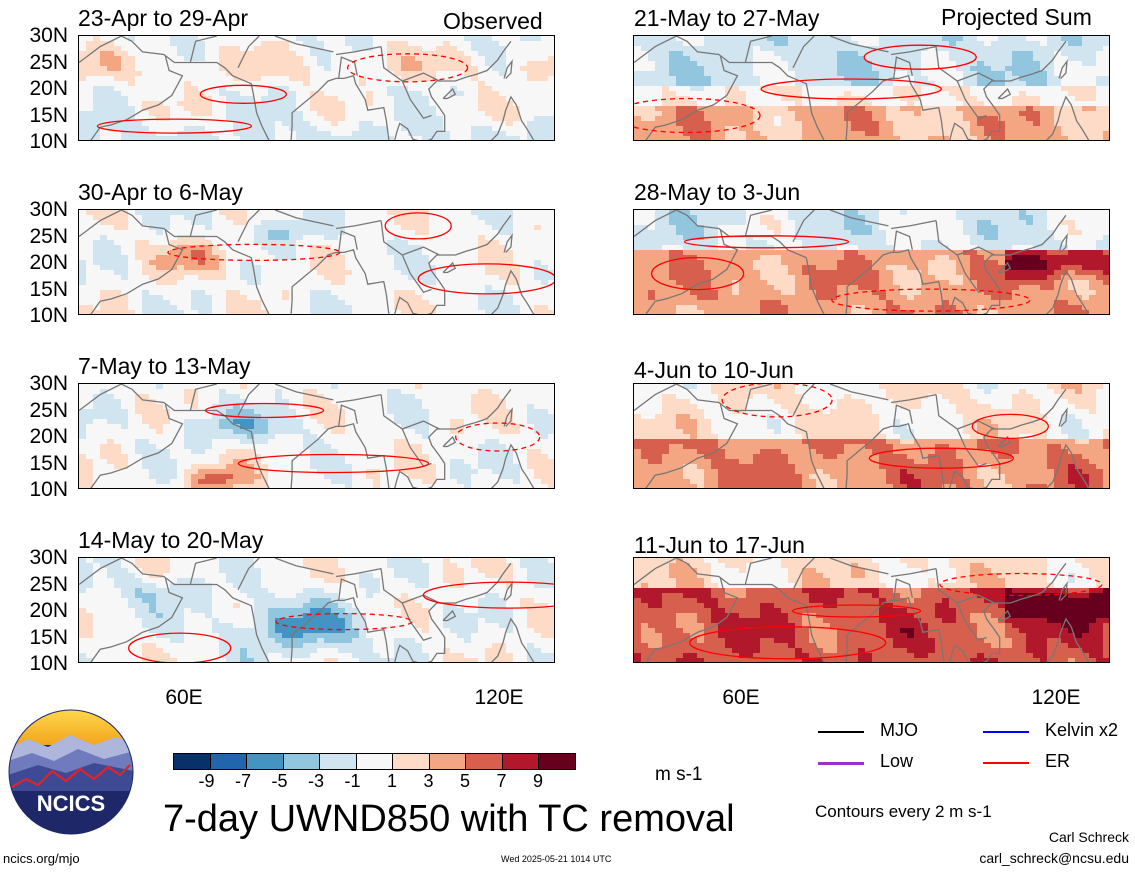  I want to click on panel-title: 14-May to 20-May, so click(171, 540).